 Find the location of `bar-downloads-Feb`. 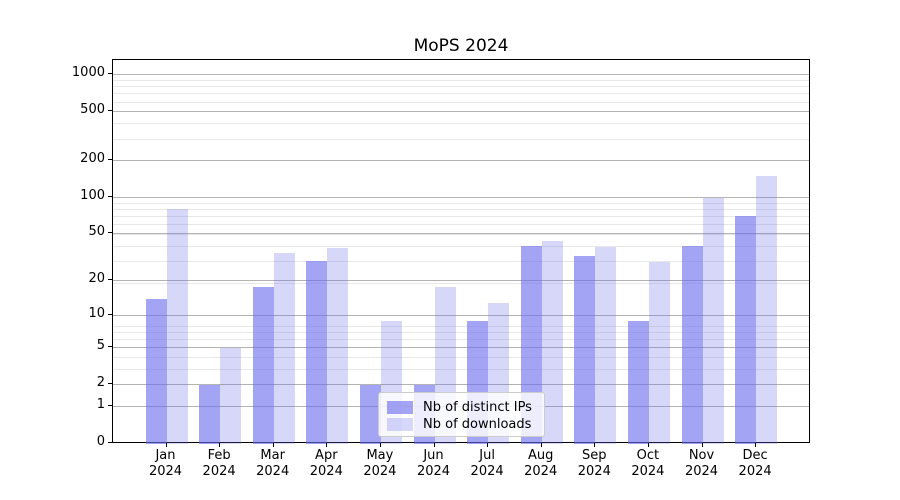

bar-downloads-Feb is located at coordinates (231, 396).